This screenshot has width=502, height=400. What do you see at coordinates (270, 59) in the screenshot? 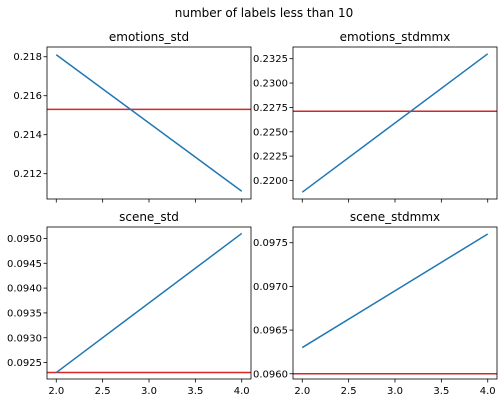
I see `y-tick-label: 0.2325` at bounding box center [270, 59].